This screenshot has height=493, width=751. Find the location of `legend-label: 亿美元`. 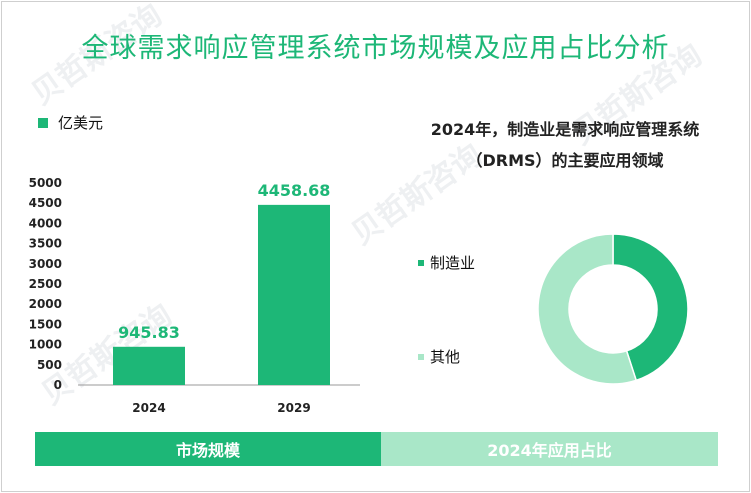

legend-label: 亿美元 is located at coordinates (81, 123).